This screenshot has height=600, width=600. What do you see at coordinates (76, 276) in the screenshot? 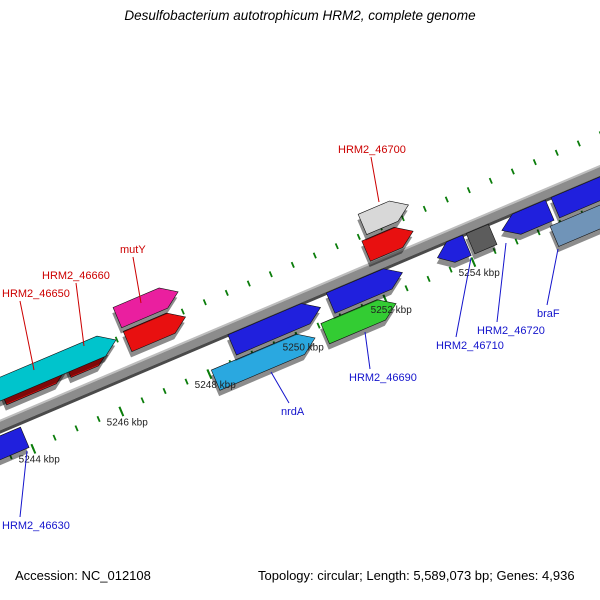
I see `gene-label-HRM2_46660: HRM2_46660` at bounding box center [76, 276].